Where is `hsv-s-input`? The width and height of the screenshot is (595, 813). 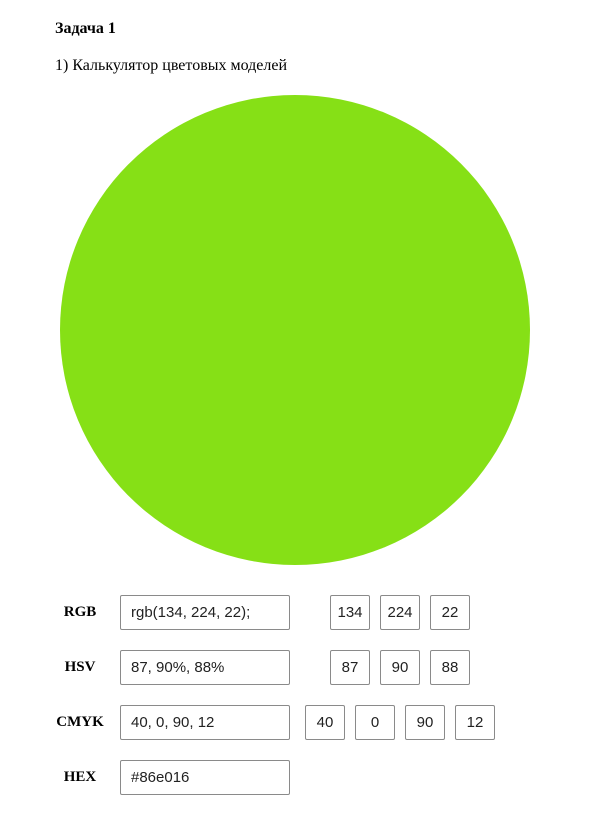
hsv-s-input is located at coordinates (400, 667).